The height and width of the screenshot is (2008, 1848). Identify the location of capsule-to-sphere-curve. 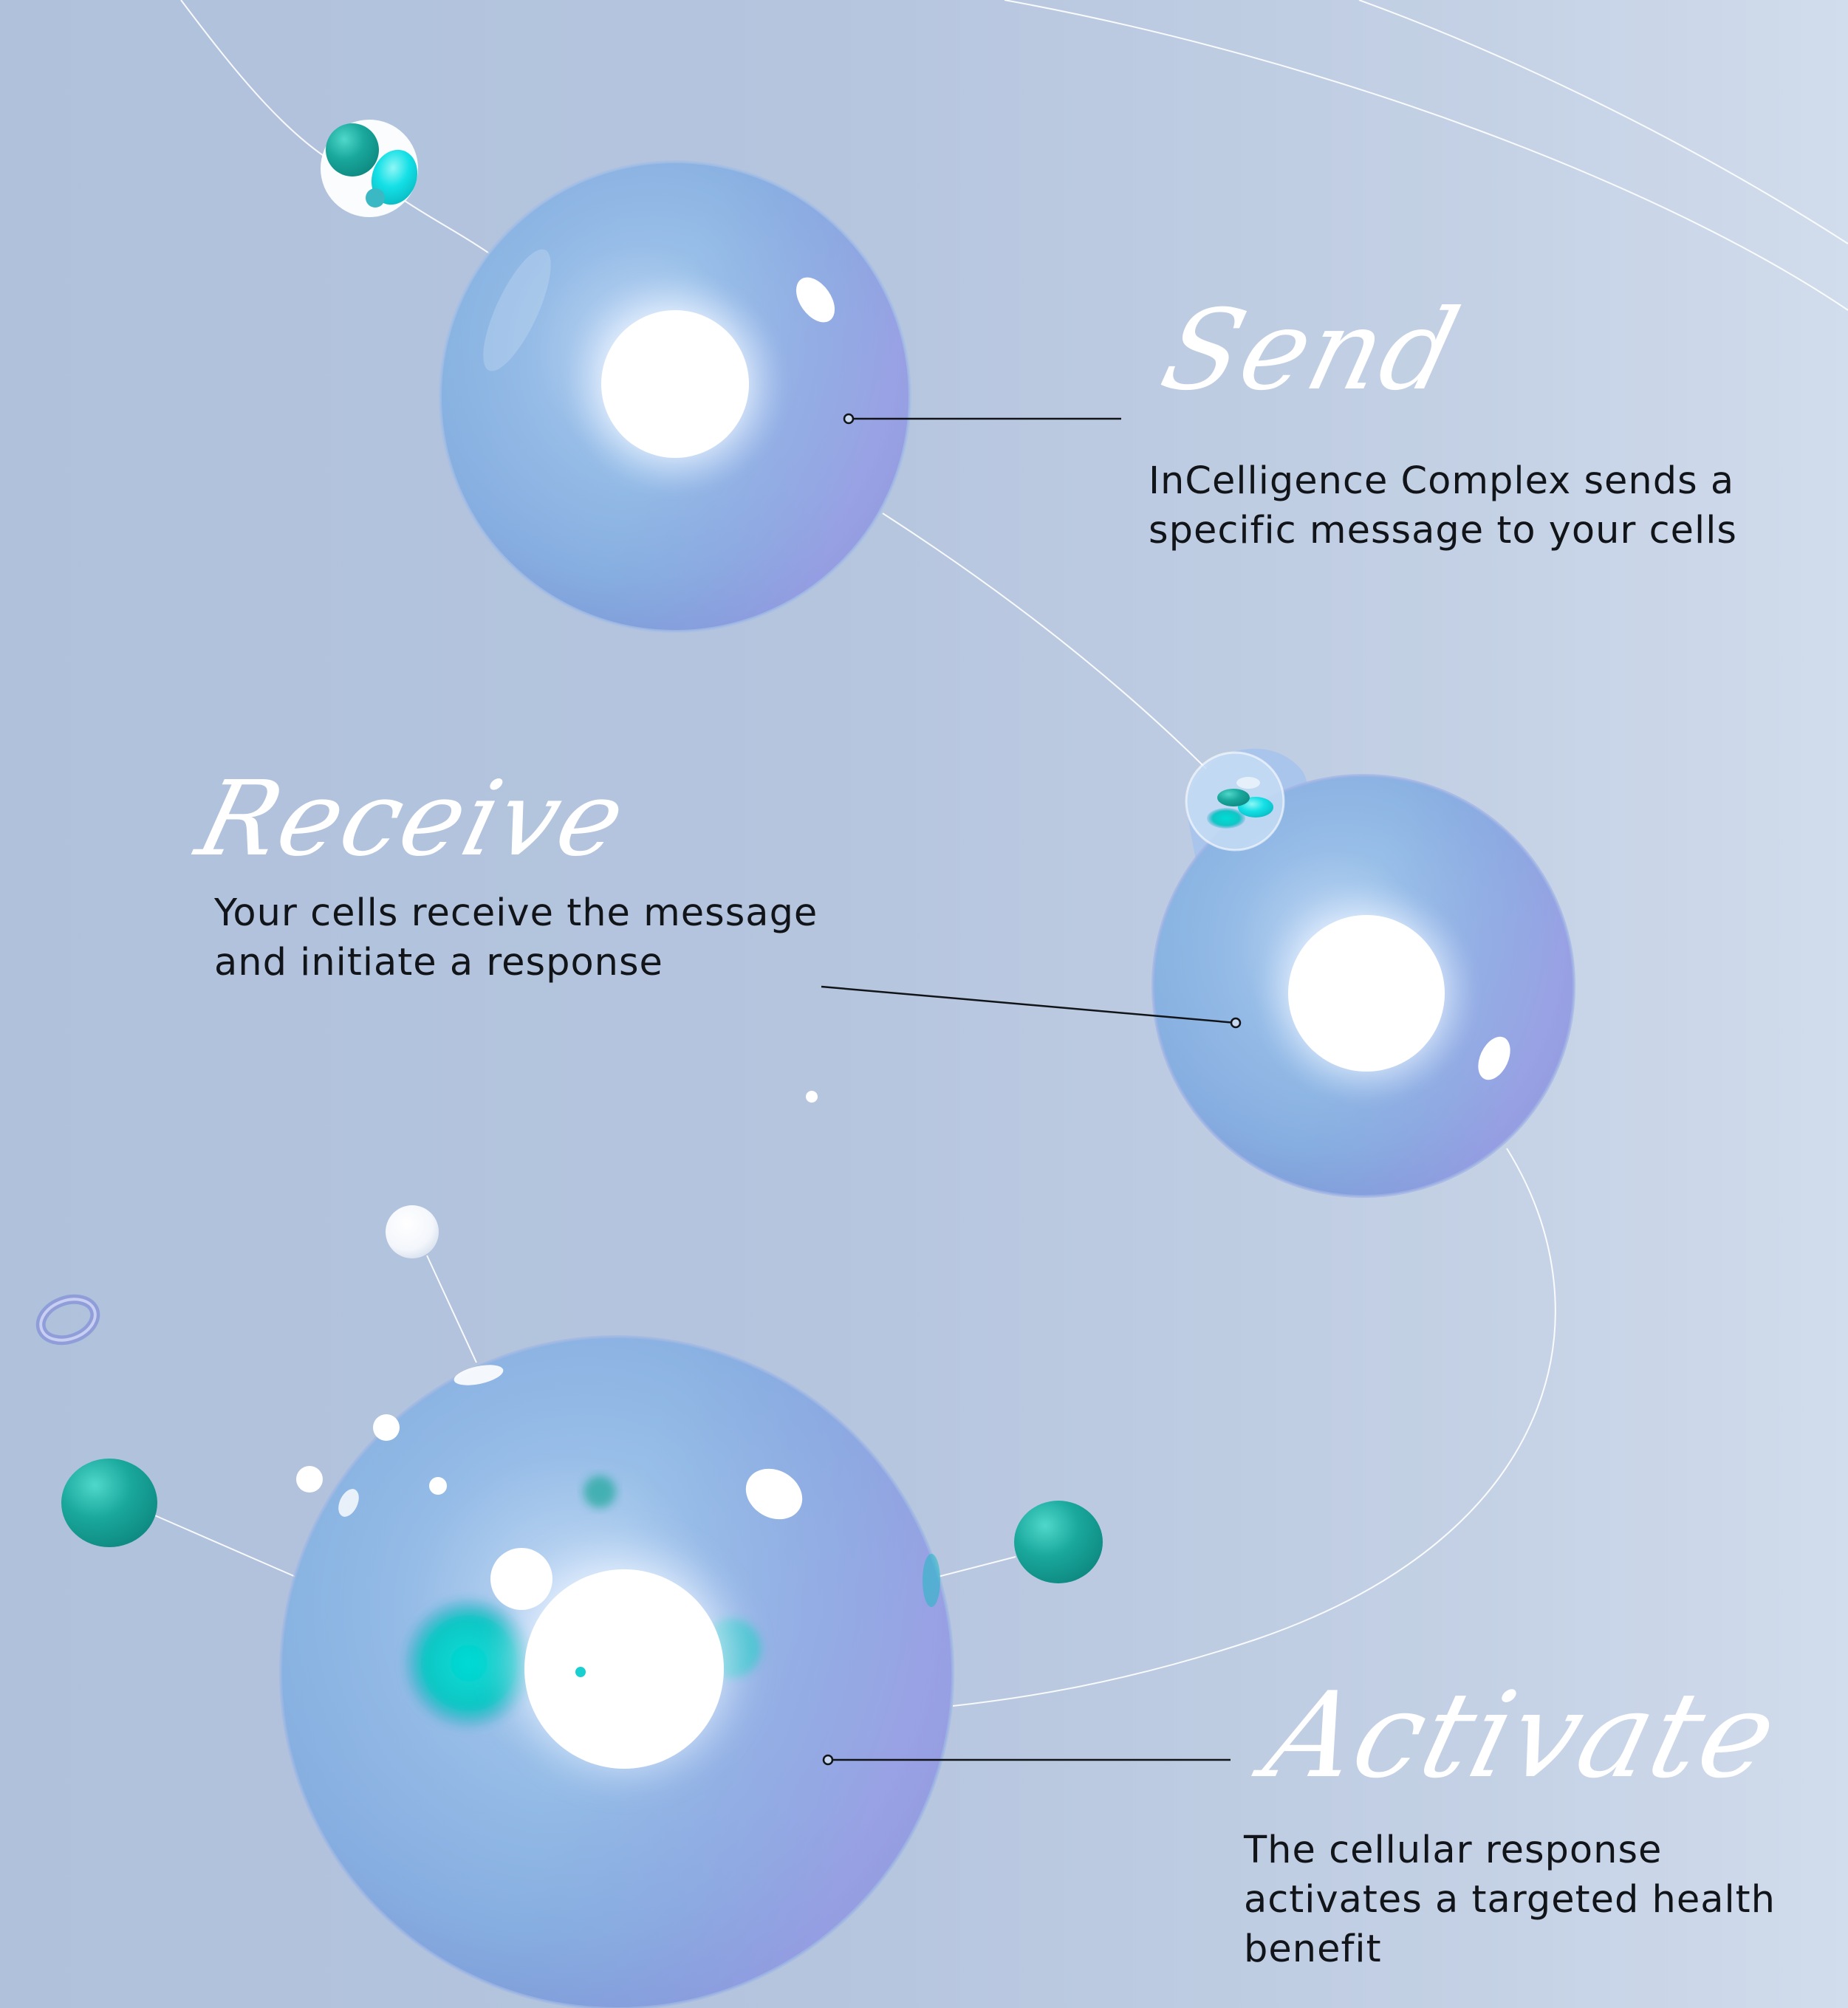
(447, 228).